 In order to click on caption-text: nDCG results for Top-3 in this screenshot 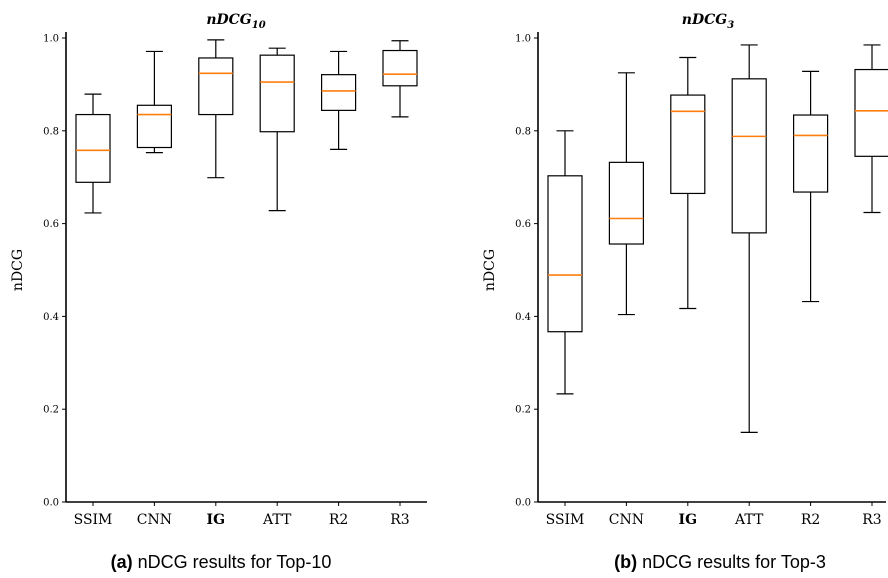, I will do `click(731, 562)`.